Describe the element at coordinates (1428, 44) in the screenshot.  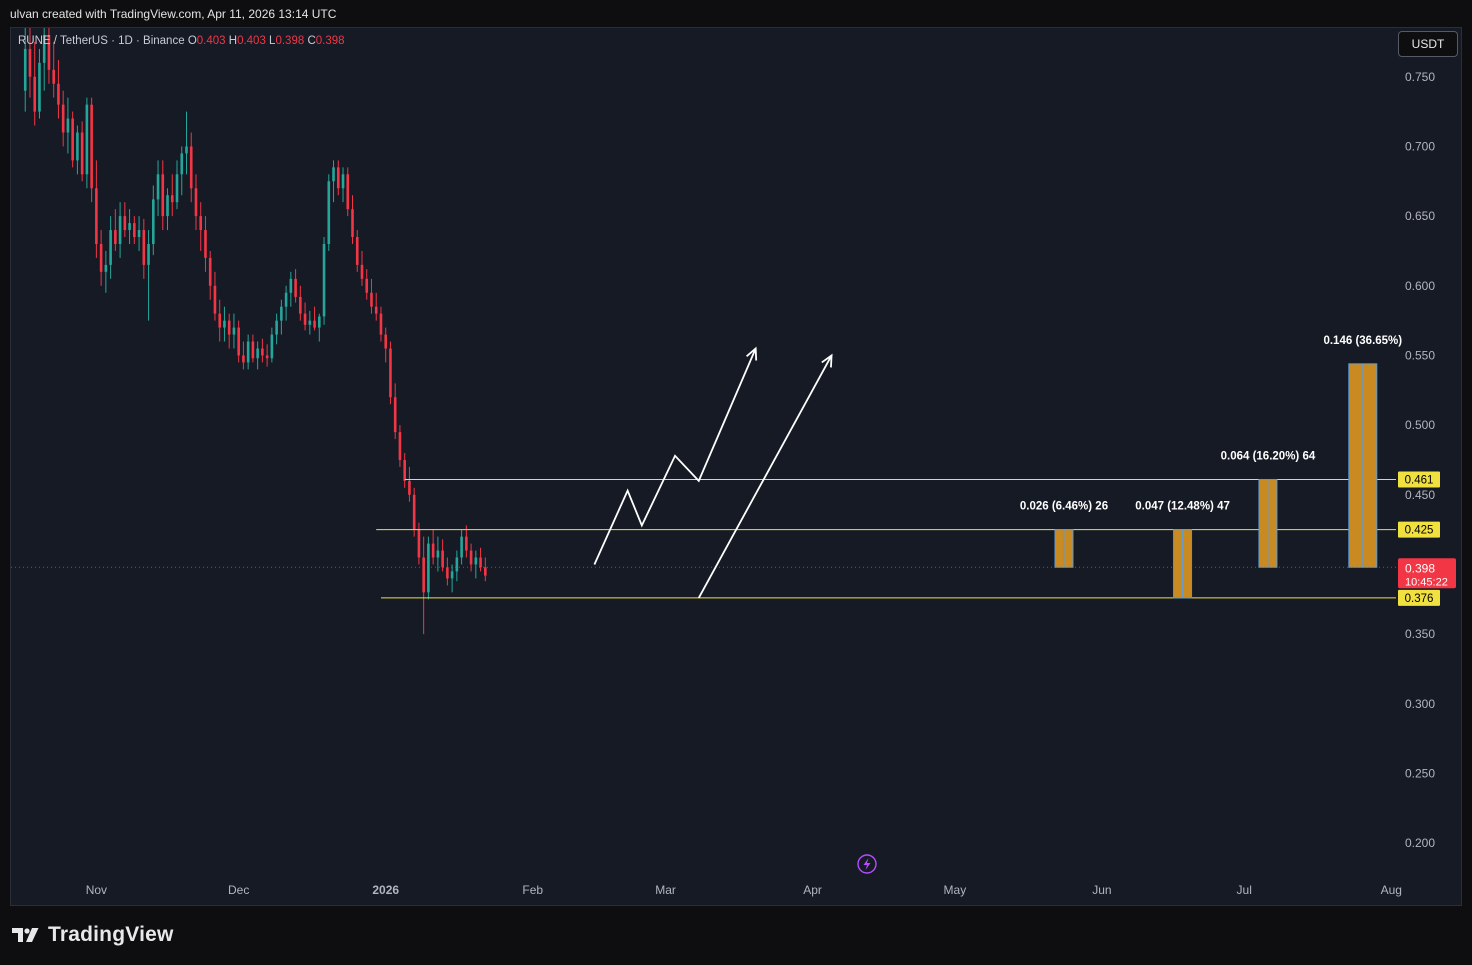
I see `currency-button: USDT` at that location.